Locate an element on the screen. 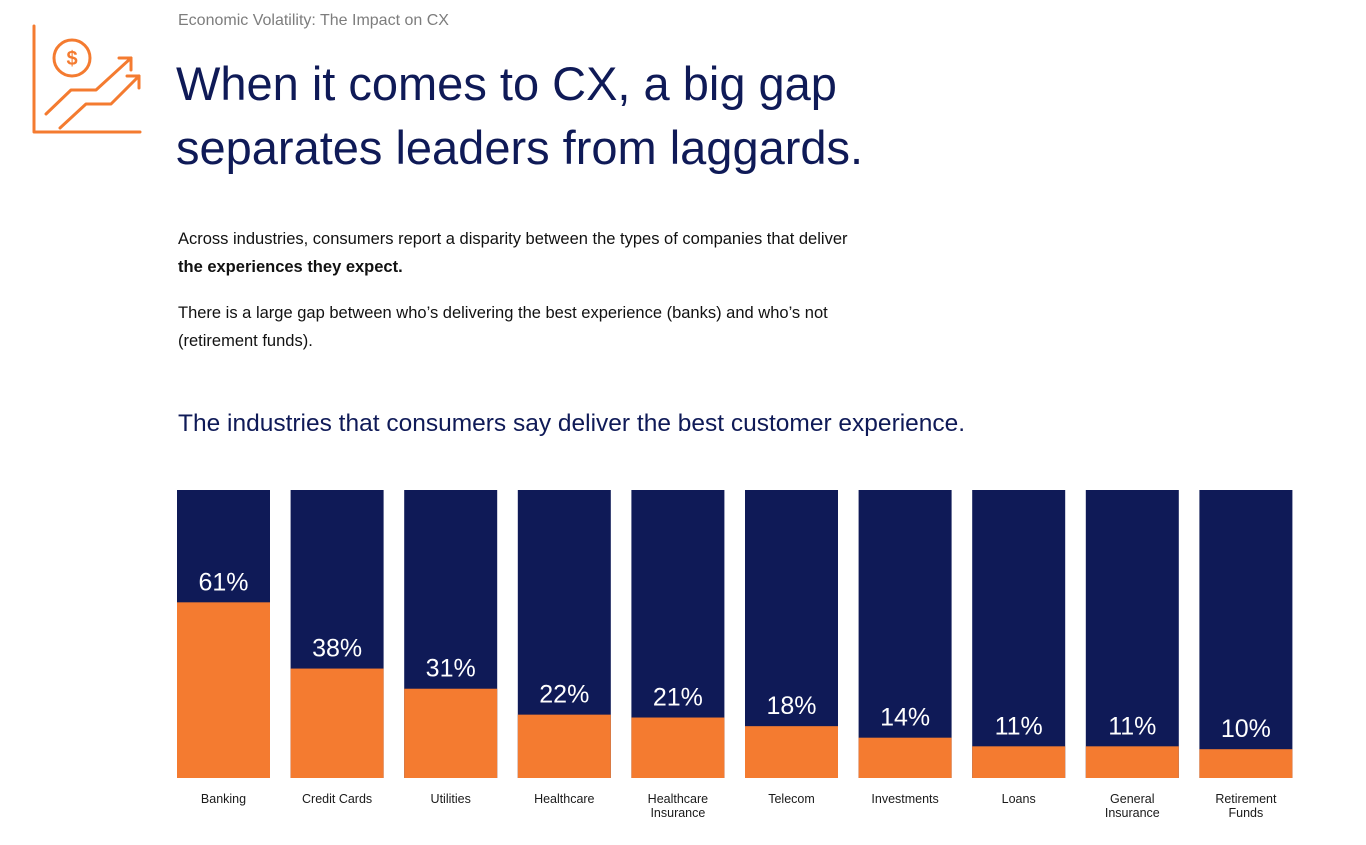  category-label-line: General is located at coordinates (1132, 799).